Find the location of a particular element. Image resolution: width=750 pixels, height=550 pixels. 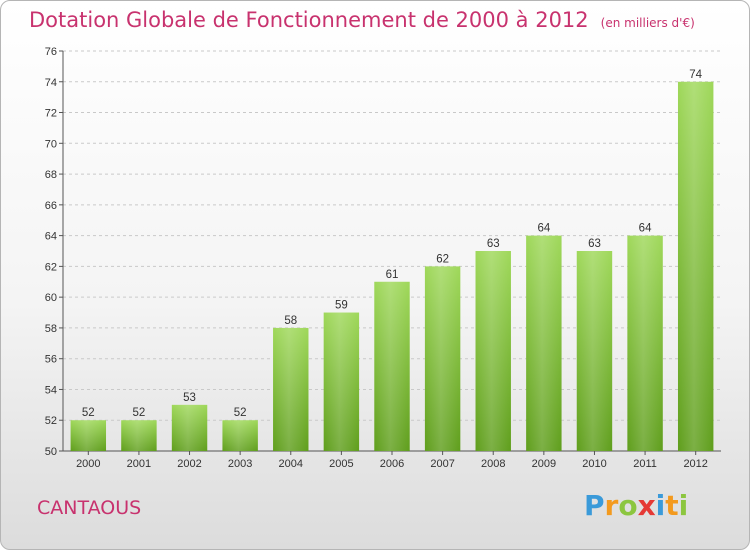

y-tick-label: 66 is located at coordinates (51, 206).